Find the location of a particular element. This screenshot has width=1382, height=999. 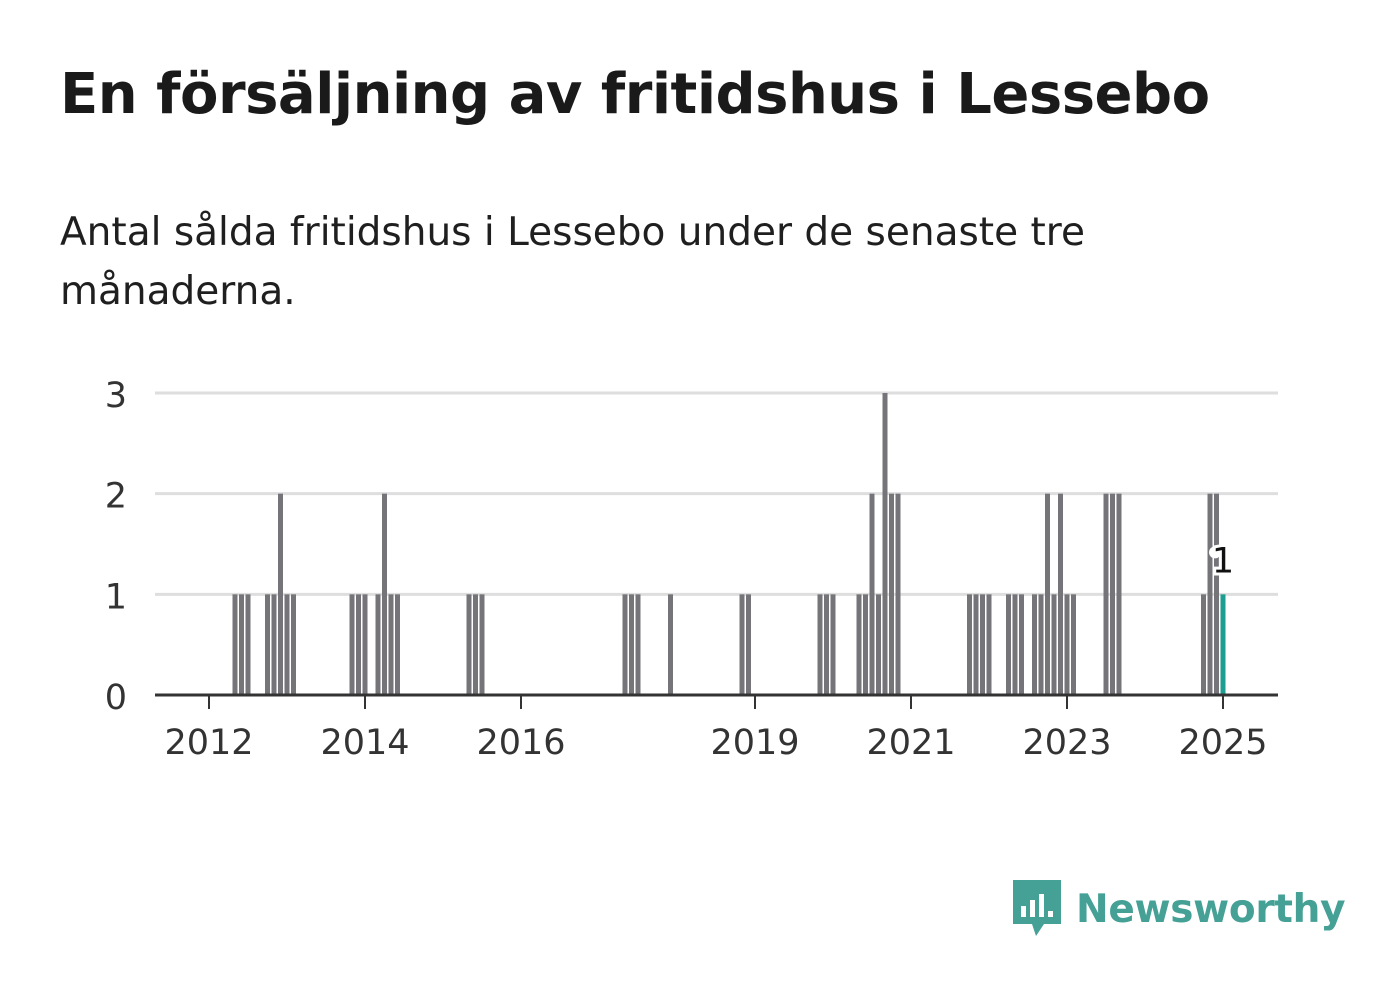

x-tick-label: 2023 is located at coordinates (1066, 743).